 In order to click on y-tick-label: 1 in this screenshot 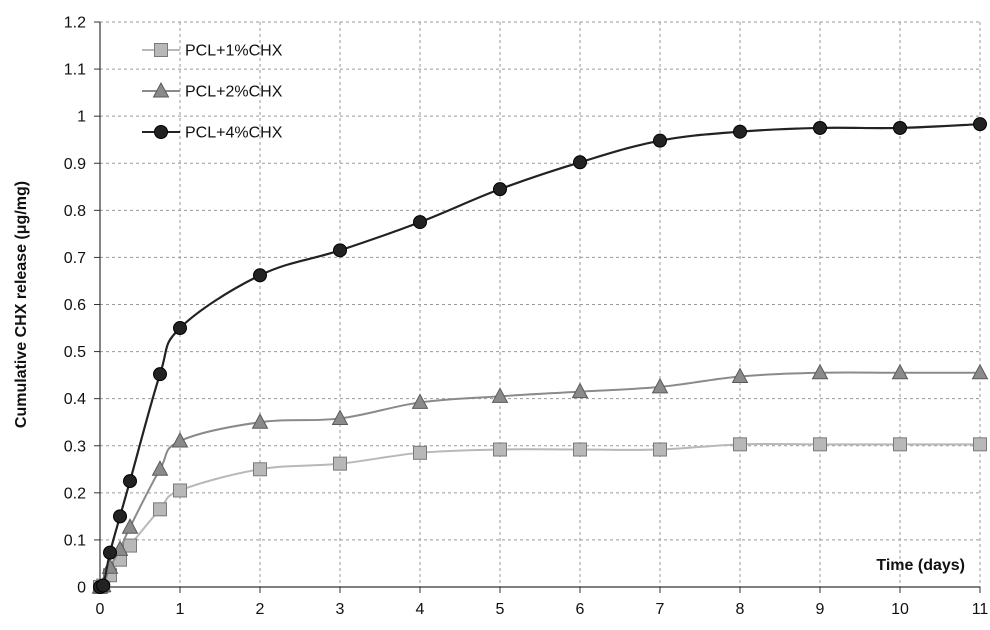, I will do `click(81, 117)`.